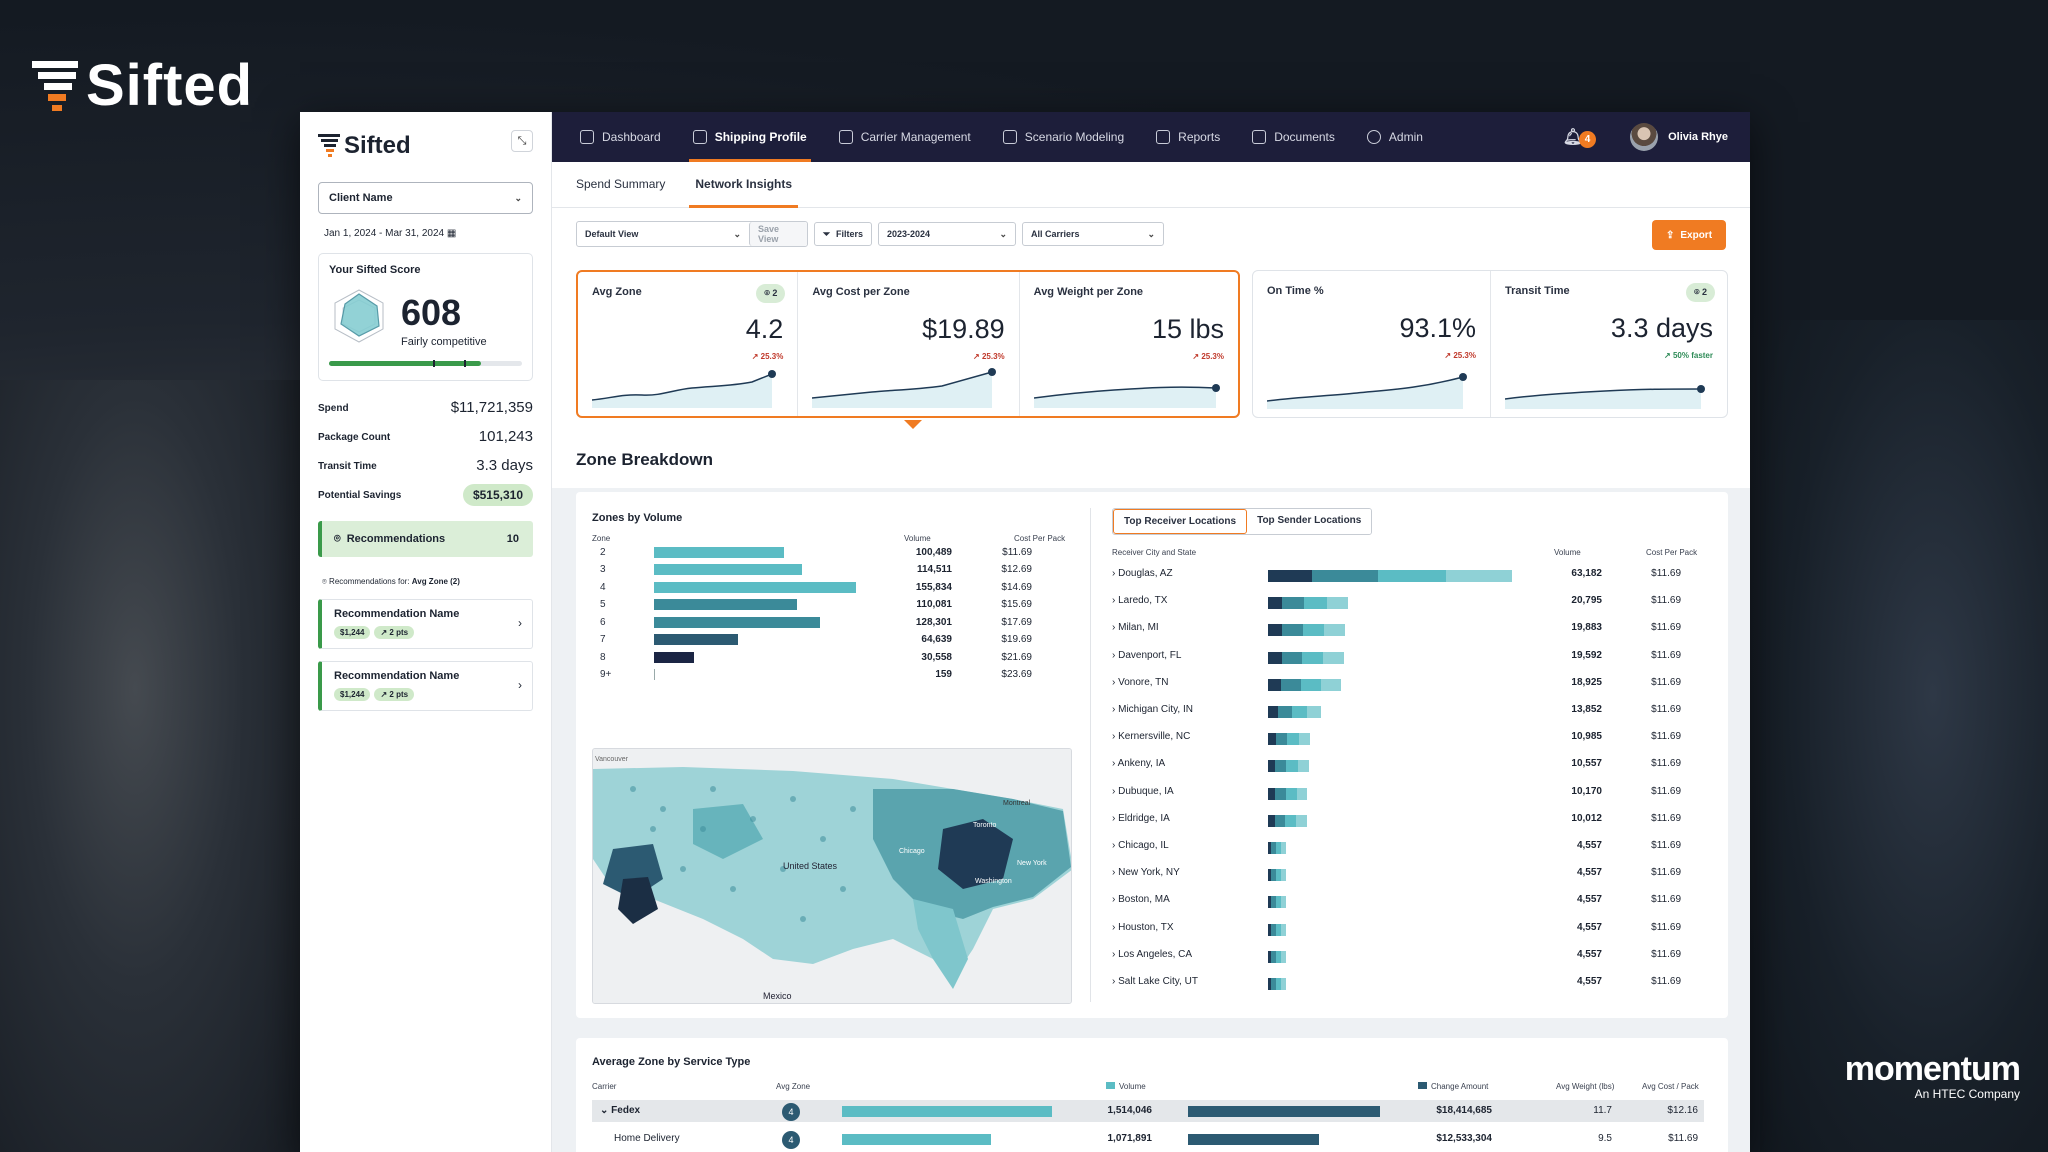 This screenshot has height=1152, width=2048. What do you see at coordinates (905, 137) in the screenshot?
I see `nav-carrier-management: Carrier Management` at bounding box center [905, 137].